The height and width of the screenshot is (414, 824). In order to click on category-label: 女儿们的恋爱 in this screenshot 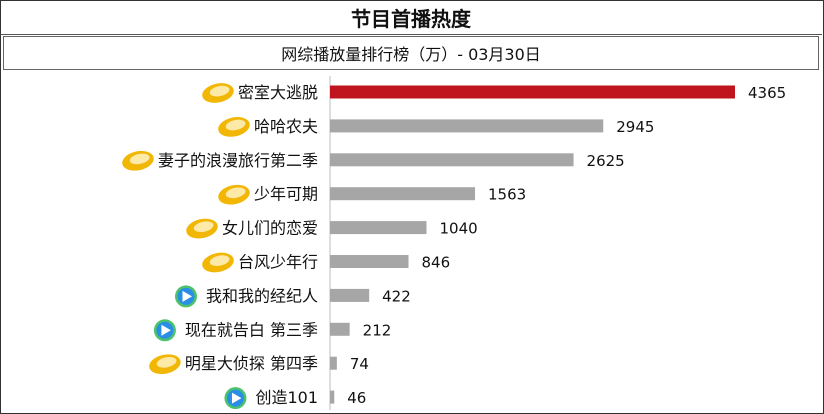, I will do `click(270, 228)`.